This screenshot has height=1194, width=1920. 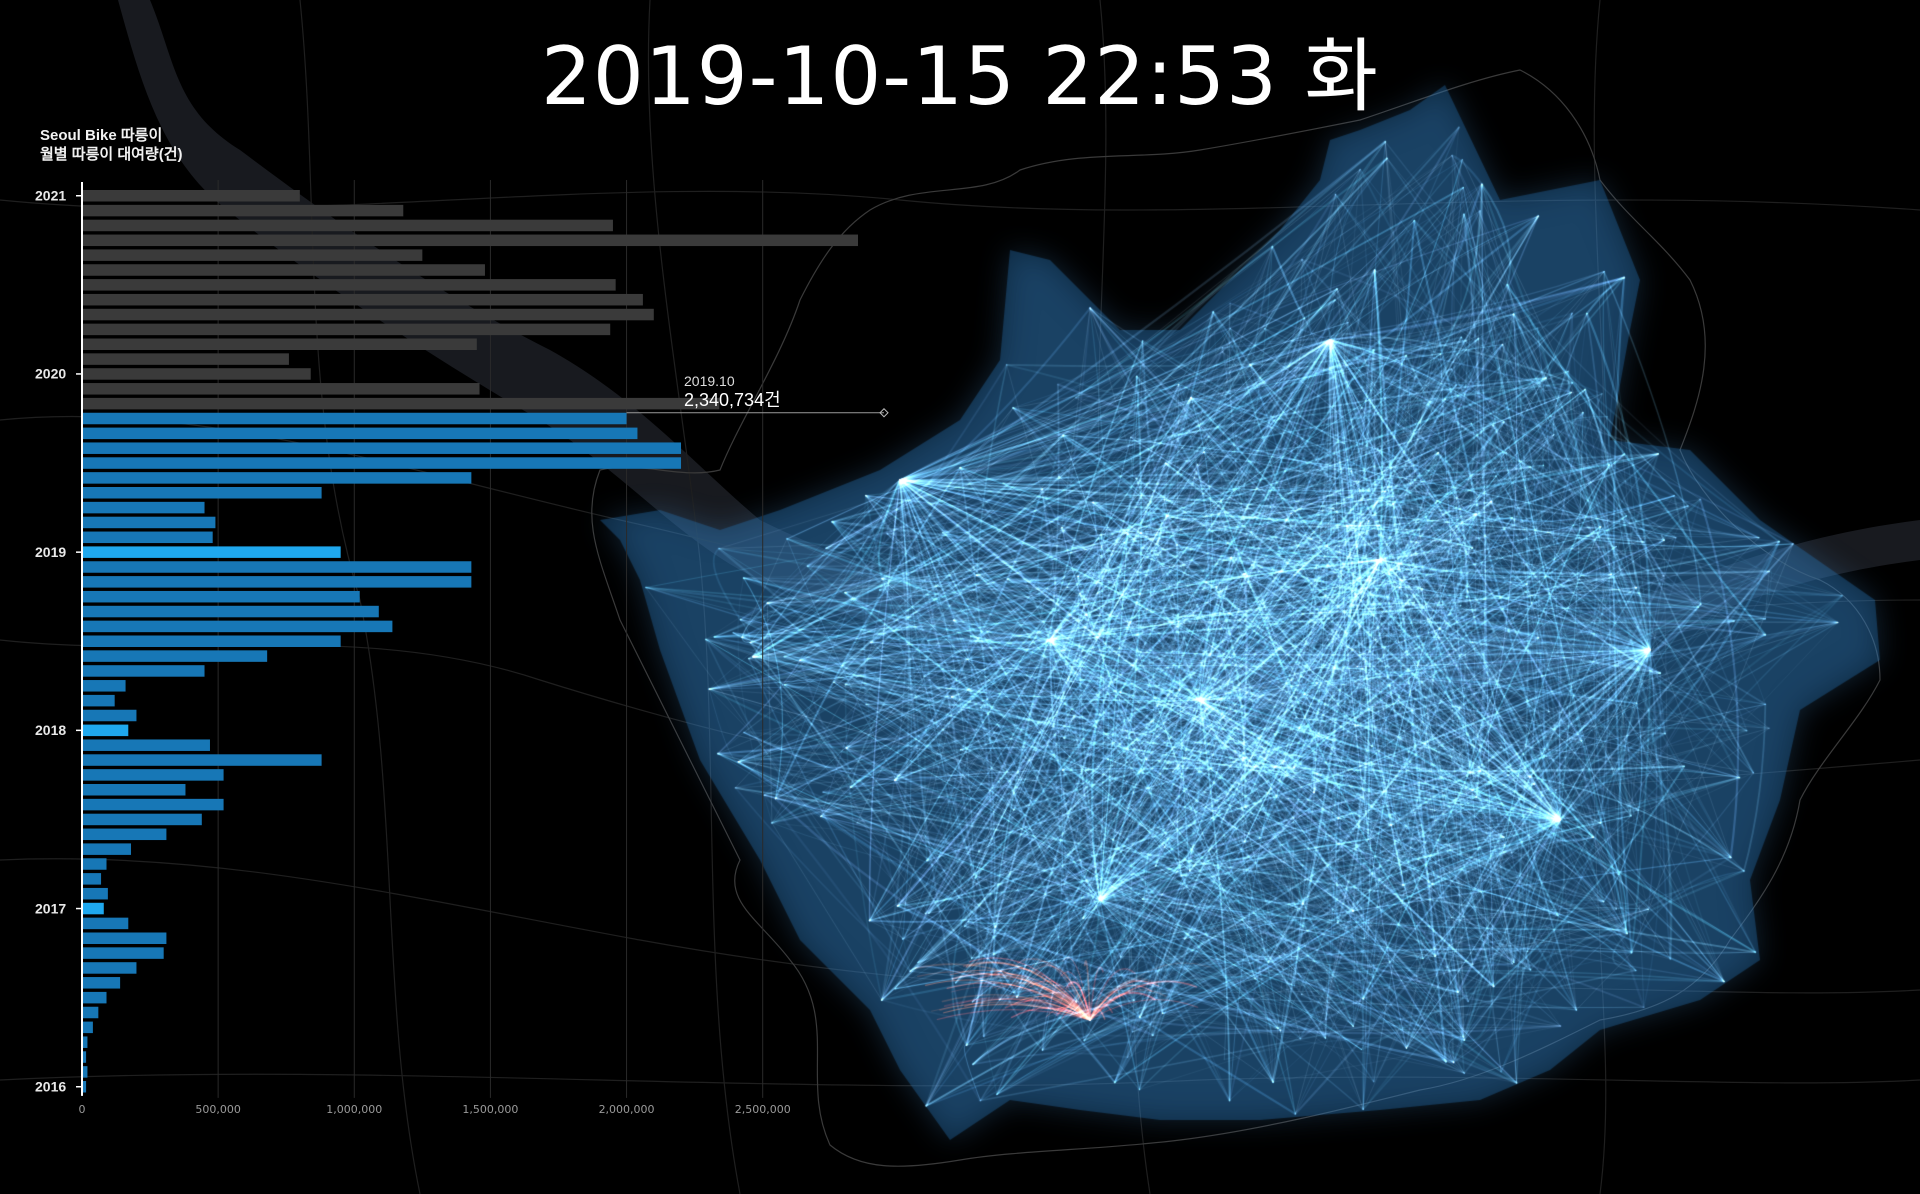 I want to click on datetime-title: 2019-10-15 22:53 화, so click(x=960, y=76).